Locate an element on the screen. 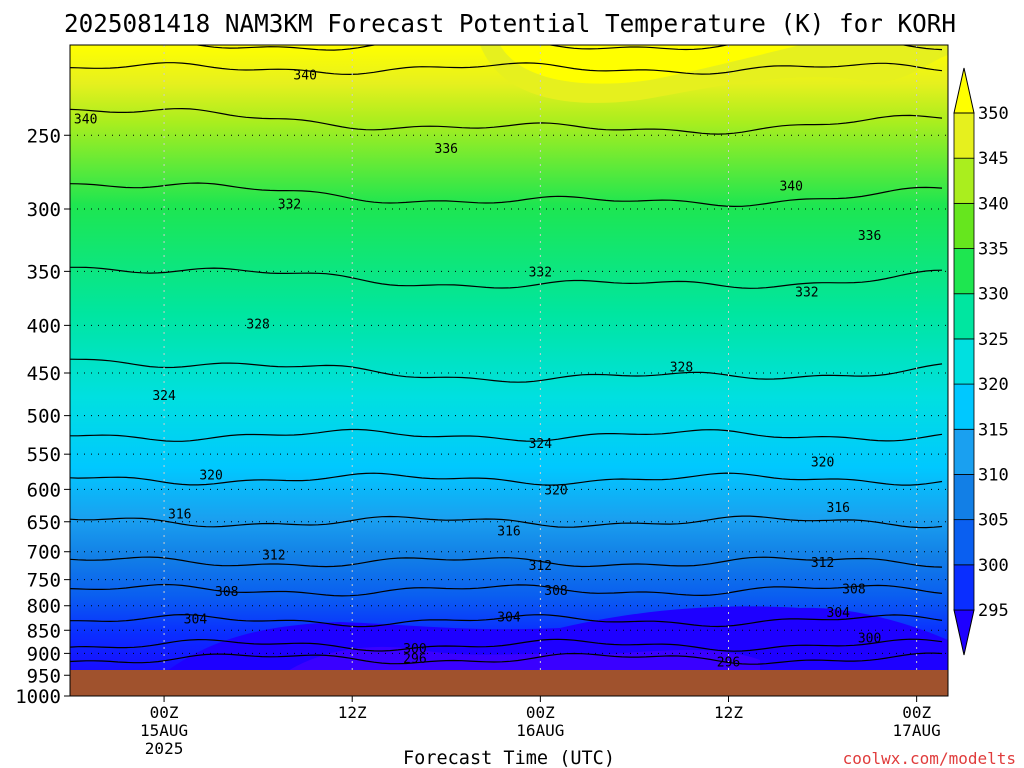 The width and height of the screenshot is (1024, 768). y-tick-label: 300 is located at coordinates (44, 210).